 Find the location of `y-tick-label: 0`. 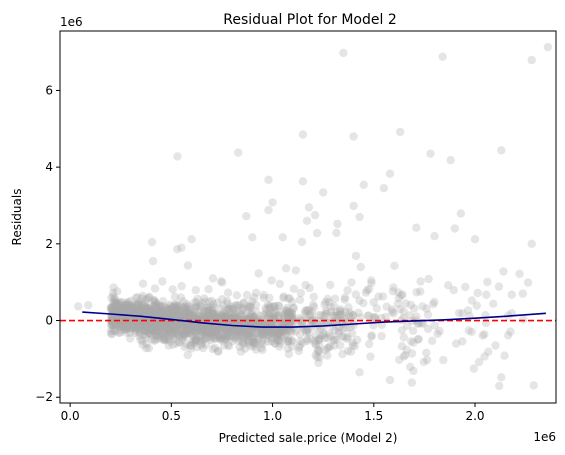

y-tick-label: 0 is located at coordinates (49, 321).